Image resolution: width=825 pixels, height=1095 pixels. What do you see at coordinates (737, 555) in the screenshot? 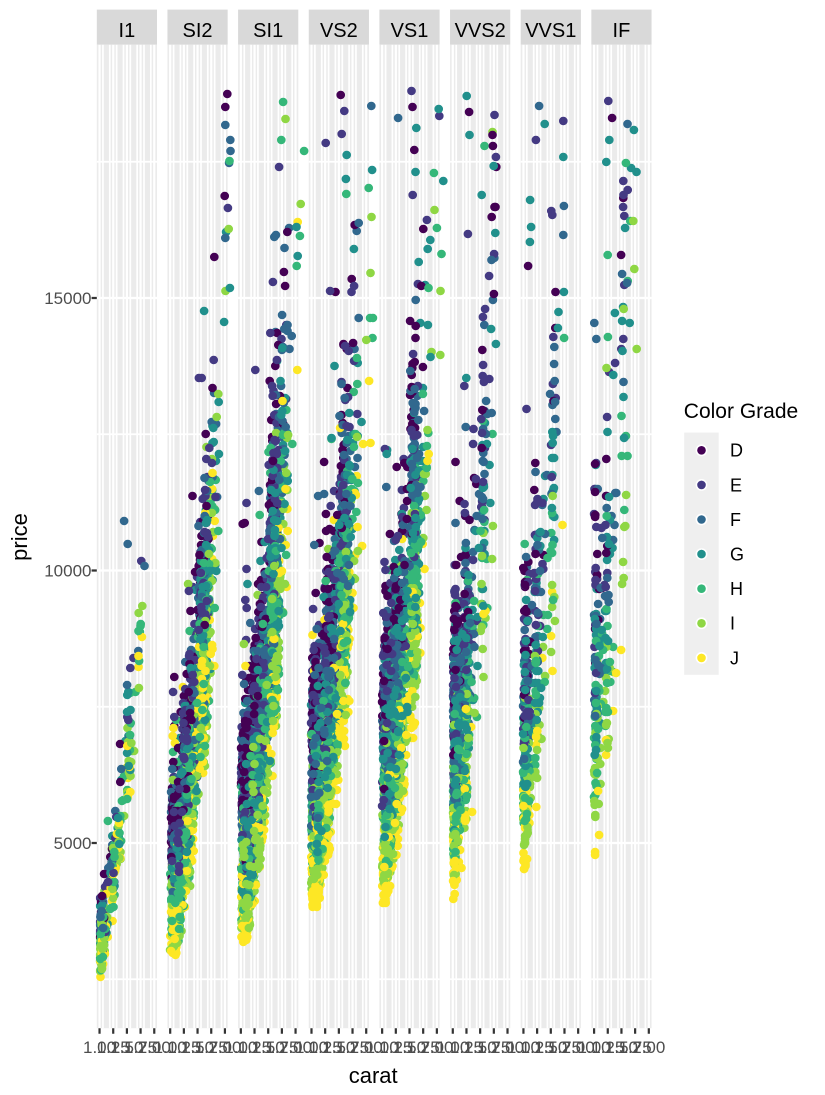
I see `svg-text: G` at bounding box center [737, 555].